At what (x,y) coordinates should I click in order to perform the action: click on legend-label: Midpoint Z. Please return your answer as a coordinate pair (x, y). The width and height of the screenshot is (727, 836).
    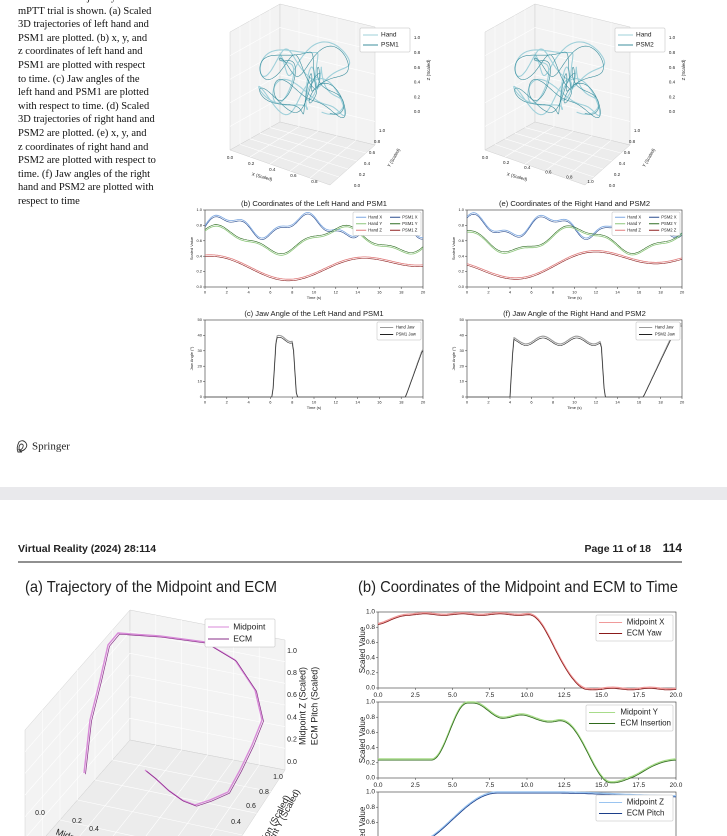
    Looking at the image, I should click on (645, 802).